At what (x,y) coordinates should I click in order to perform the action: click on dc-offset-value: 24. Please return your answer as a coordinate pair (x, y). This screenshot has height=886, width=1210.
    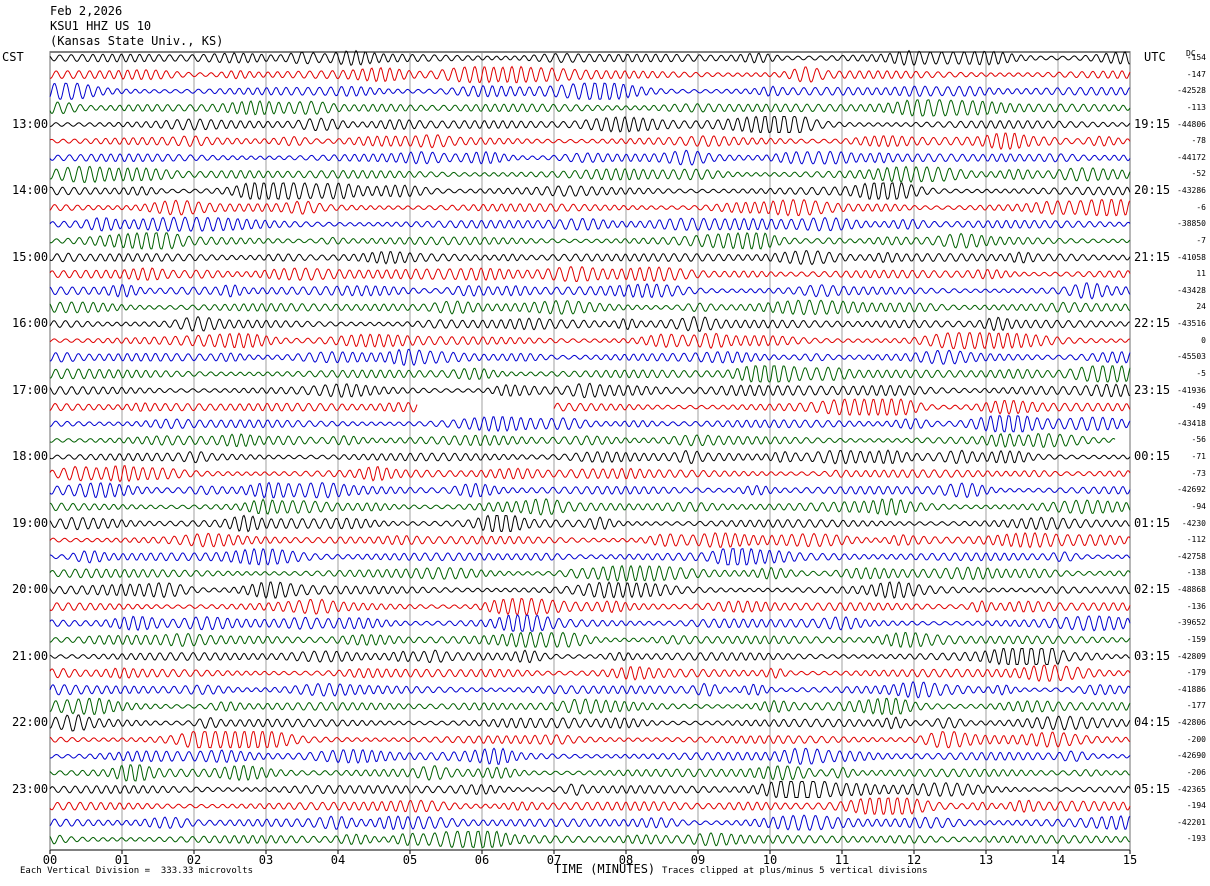
    Looking at the image, I should click on (1201, 307).